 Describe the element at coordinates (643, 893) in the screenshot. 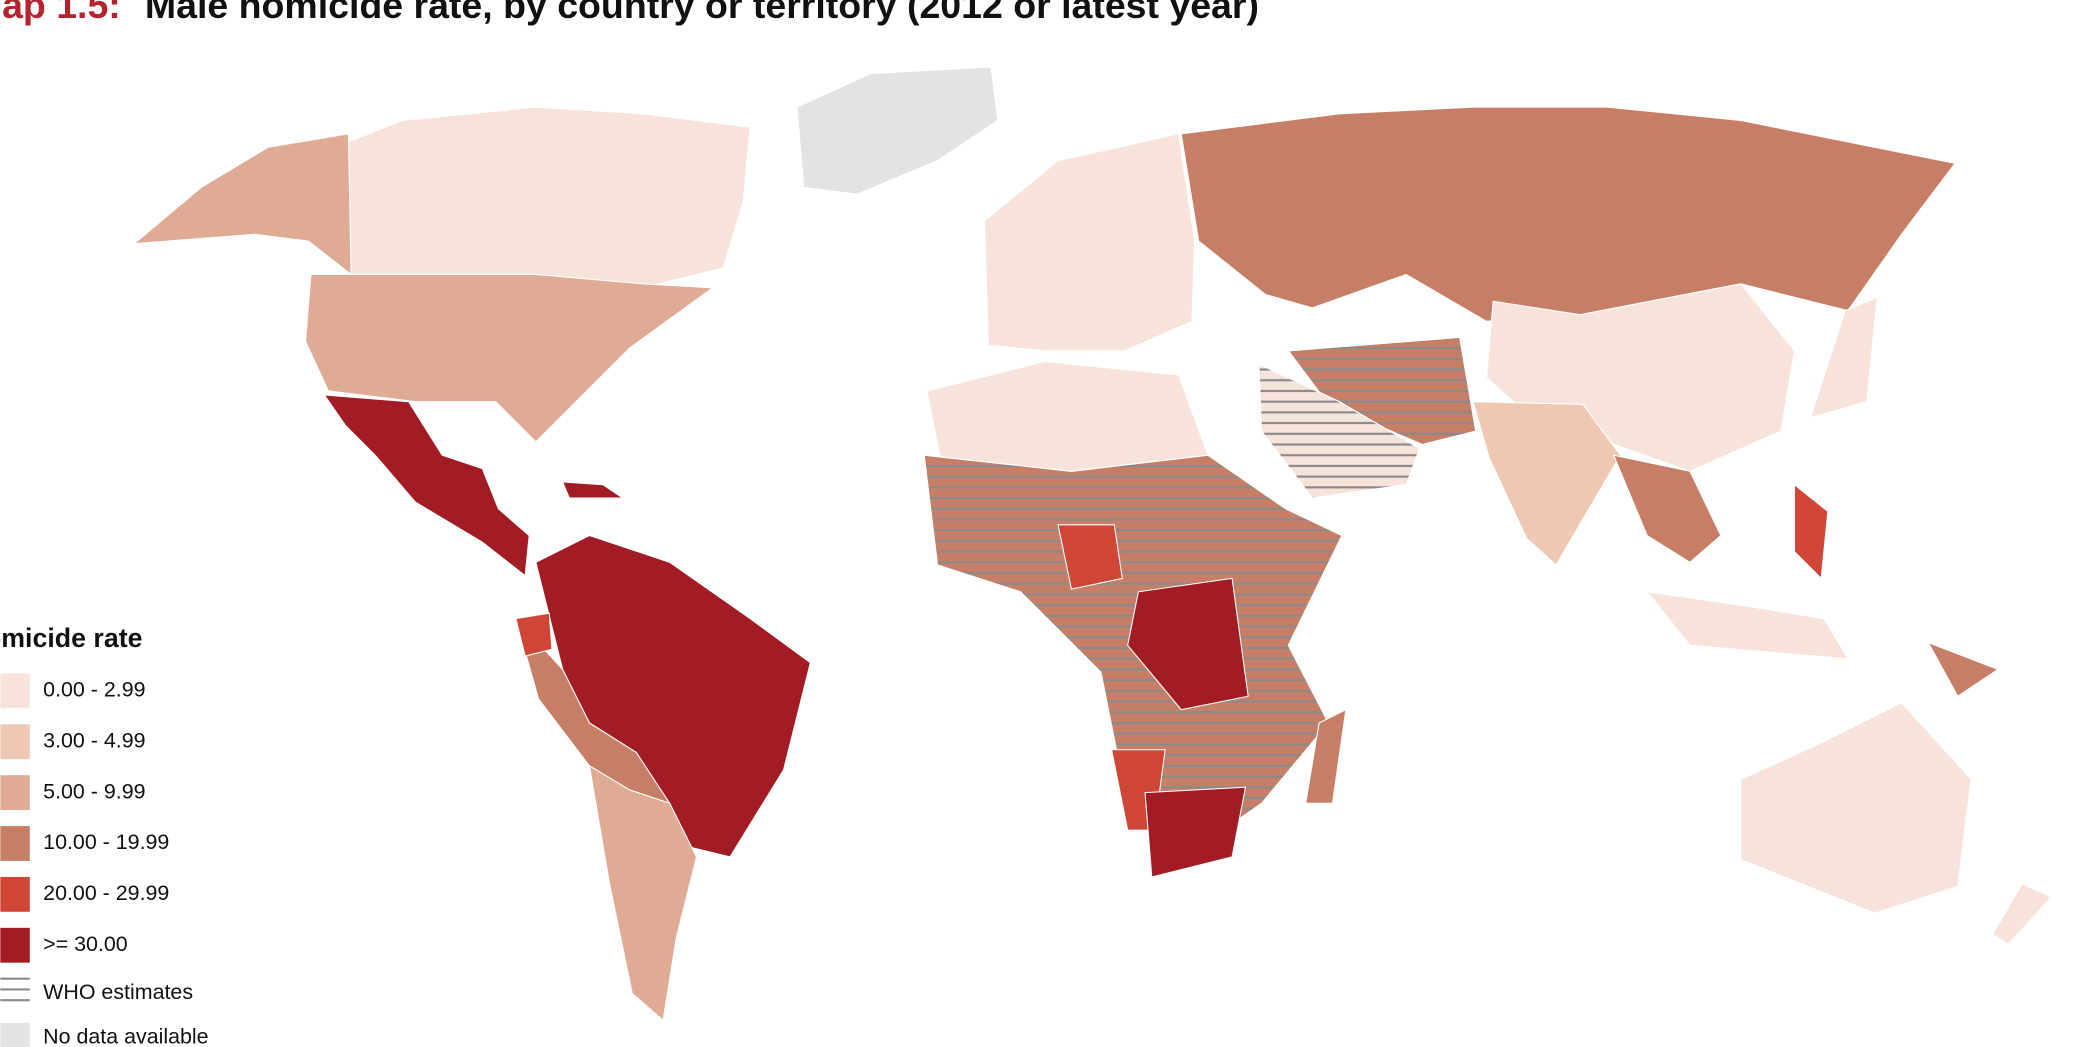

I see `southern-cone` at that location.